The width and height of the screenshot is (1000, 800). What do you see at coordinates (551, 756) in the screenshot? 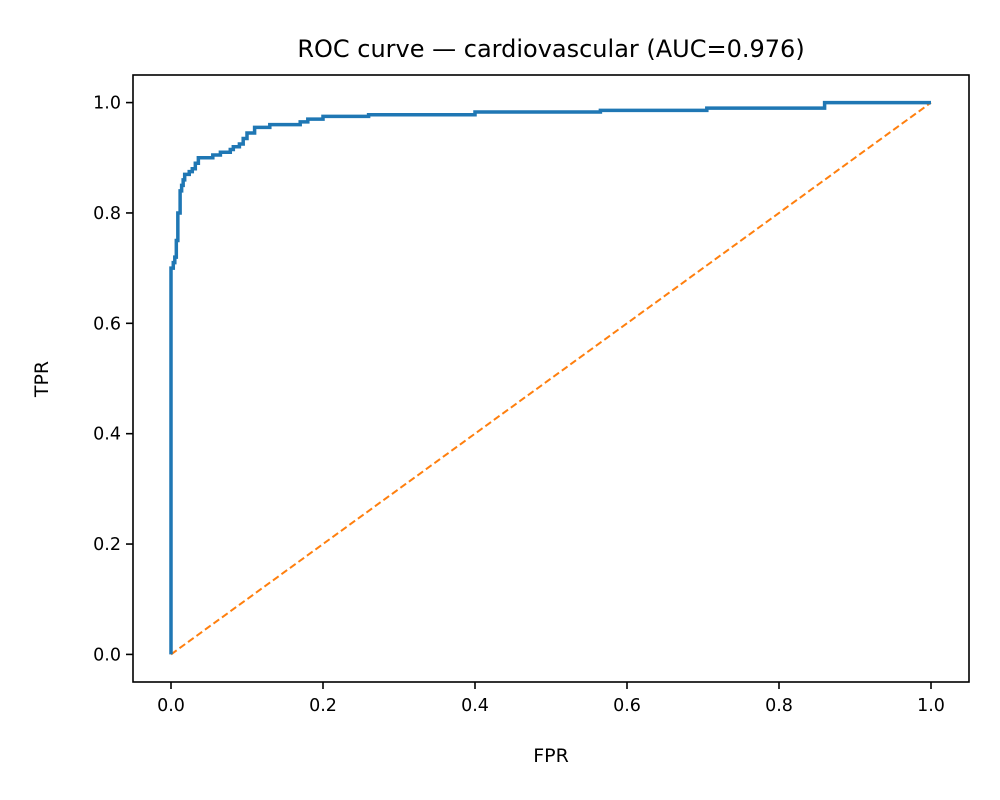
I see `x-axis-label: FPR` at bounding box center [551, 756].